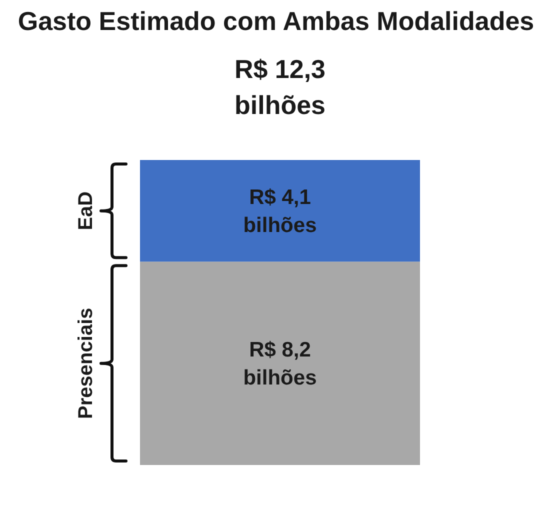  I want to click on chart-title: Gasto Estimado com Ambas Modalidades, so click(276, 21).